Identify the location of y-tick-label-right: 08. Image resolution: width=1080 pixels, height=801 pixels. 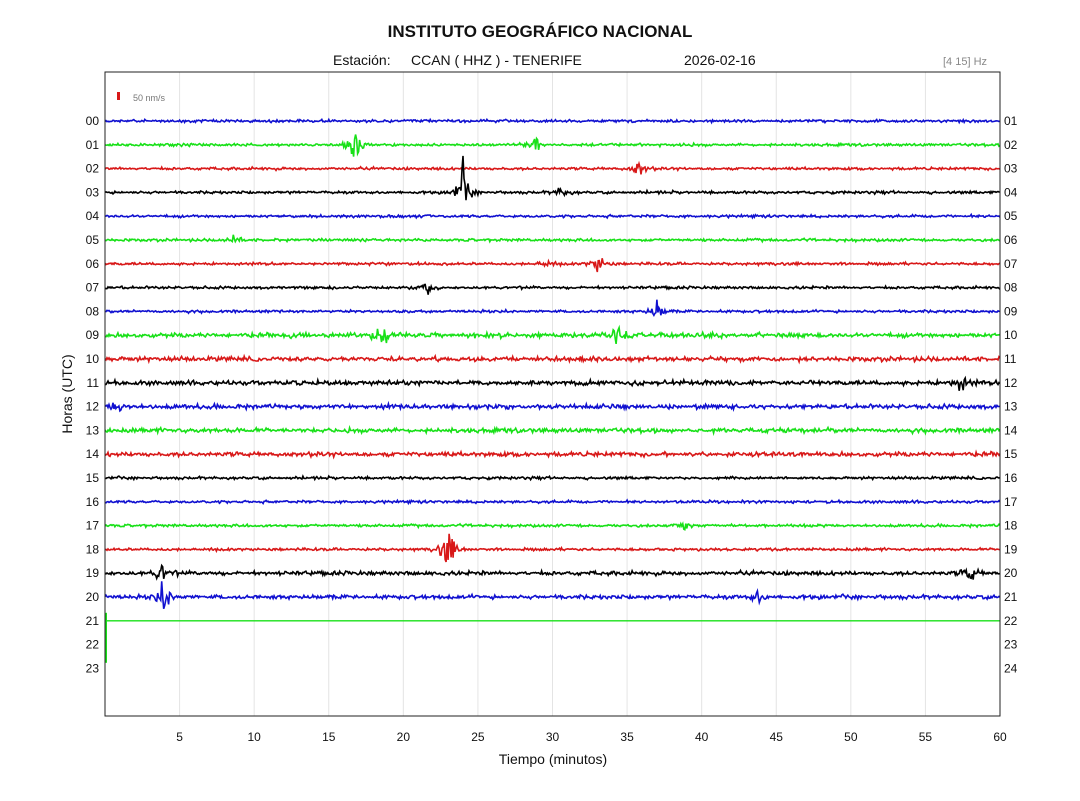
(1011, 288).